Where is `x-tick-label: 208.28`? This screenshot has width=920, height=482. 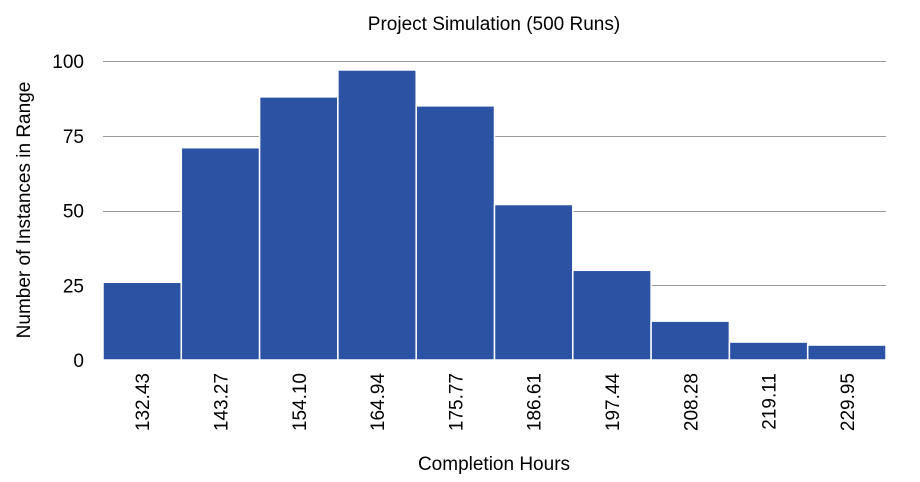 x-tick-label: 208.28 is located at coordinates (691, 402).